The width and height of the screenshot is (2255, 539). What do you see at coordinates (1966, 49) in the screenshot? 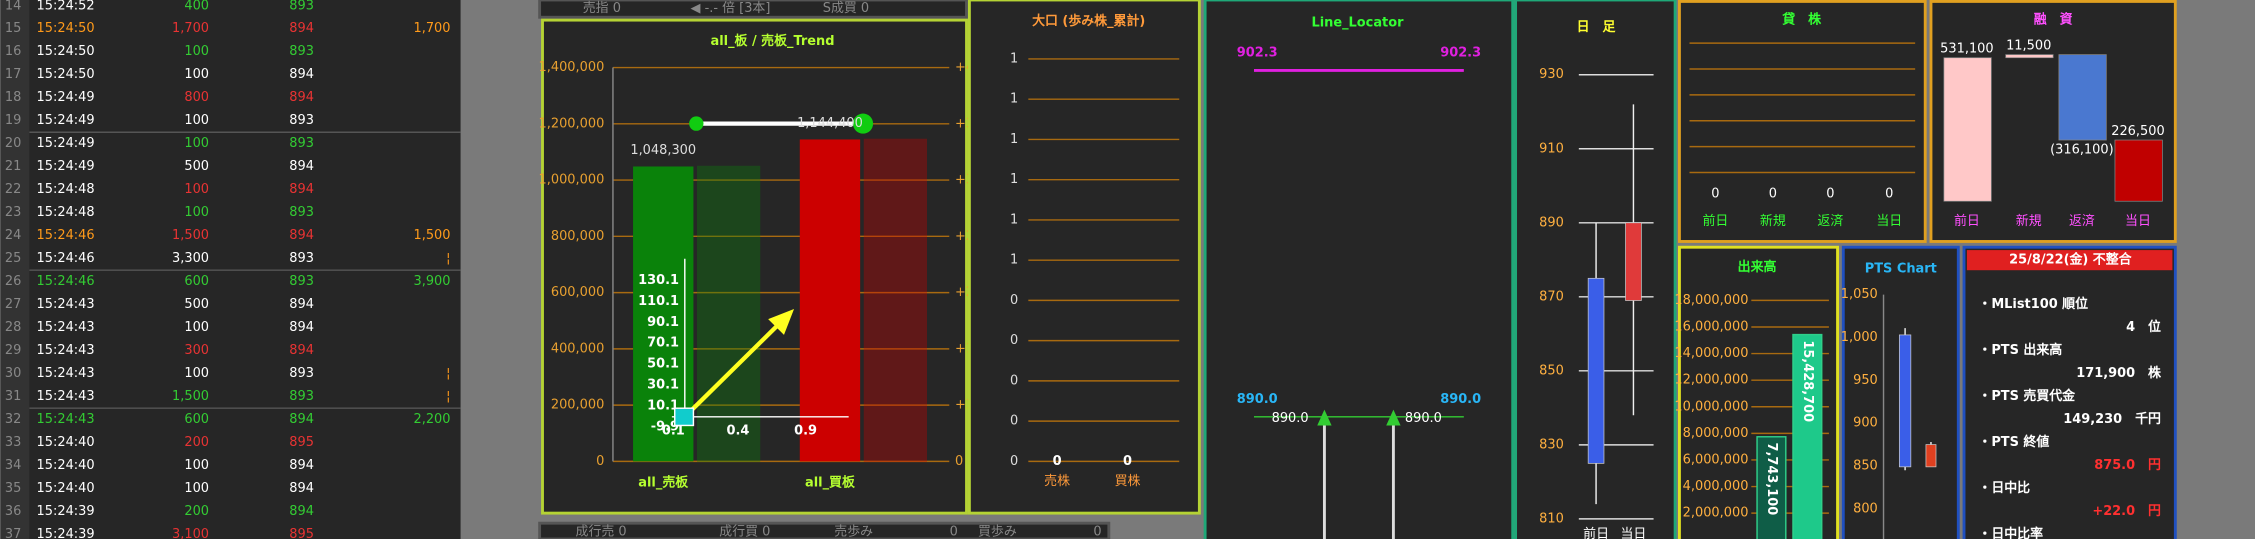
I see `value-label: 531,100` at bounding box center [1966, 49].